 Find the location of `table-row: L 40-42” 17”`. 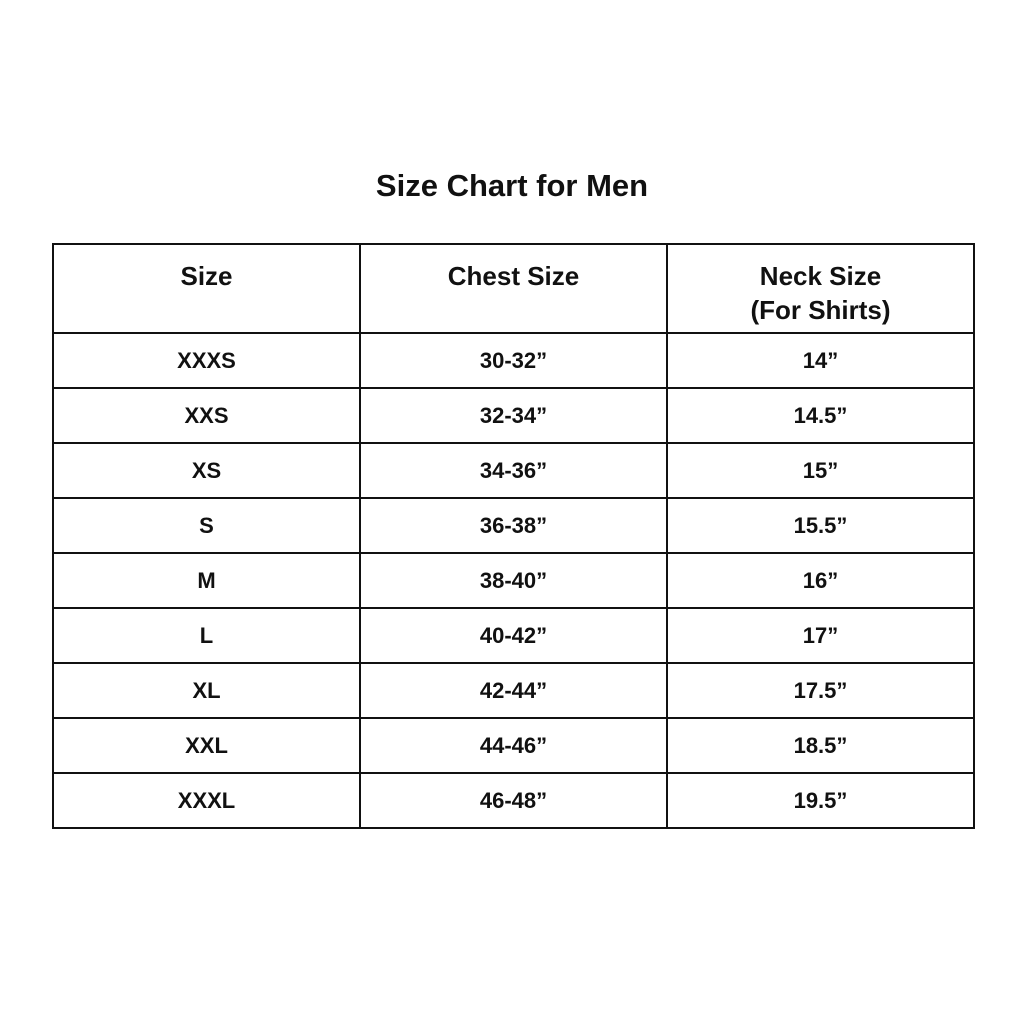

table-row: L 40-42” 17” is located at coordinates (513, 635).